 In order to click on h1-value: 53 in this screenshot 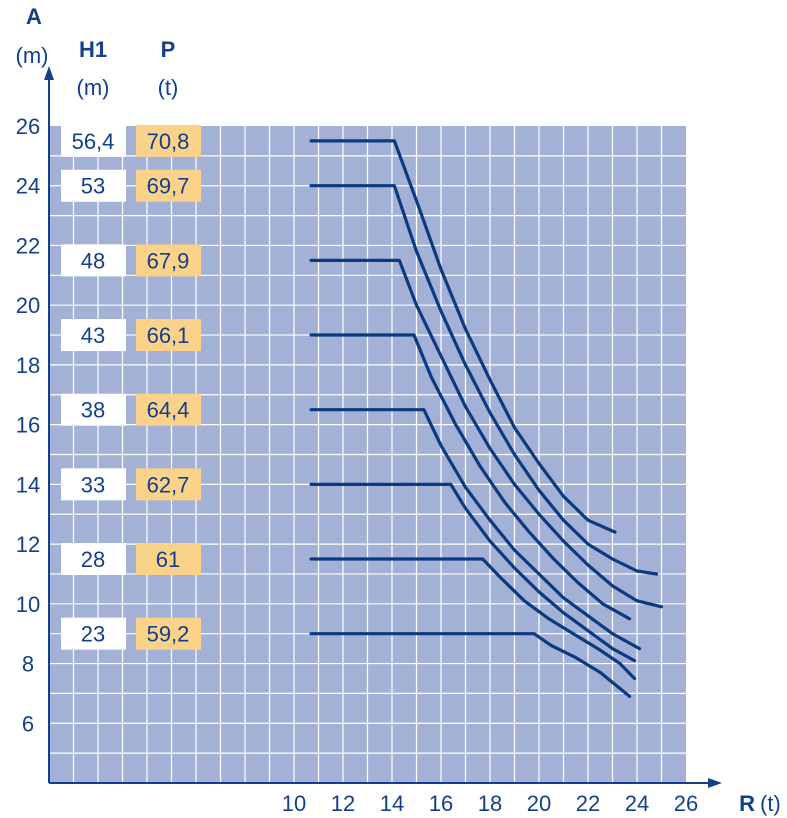, I will do `click(93, 186)`.